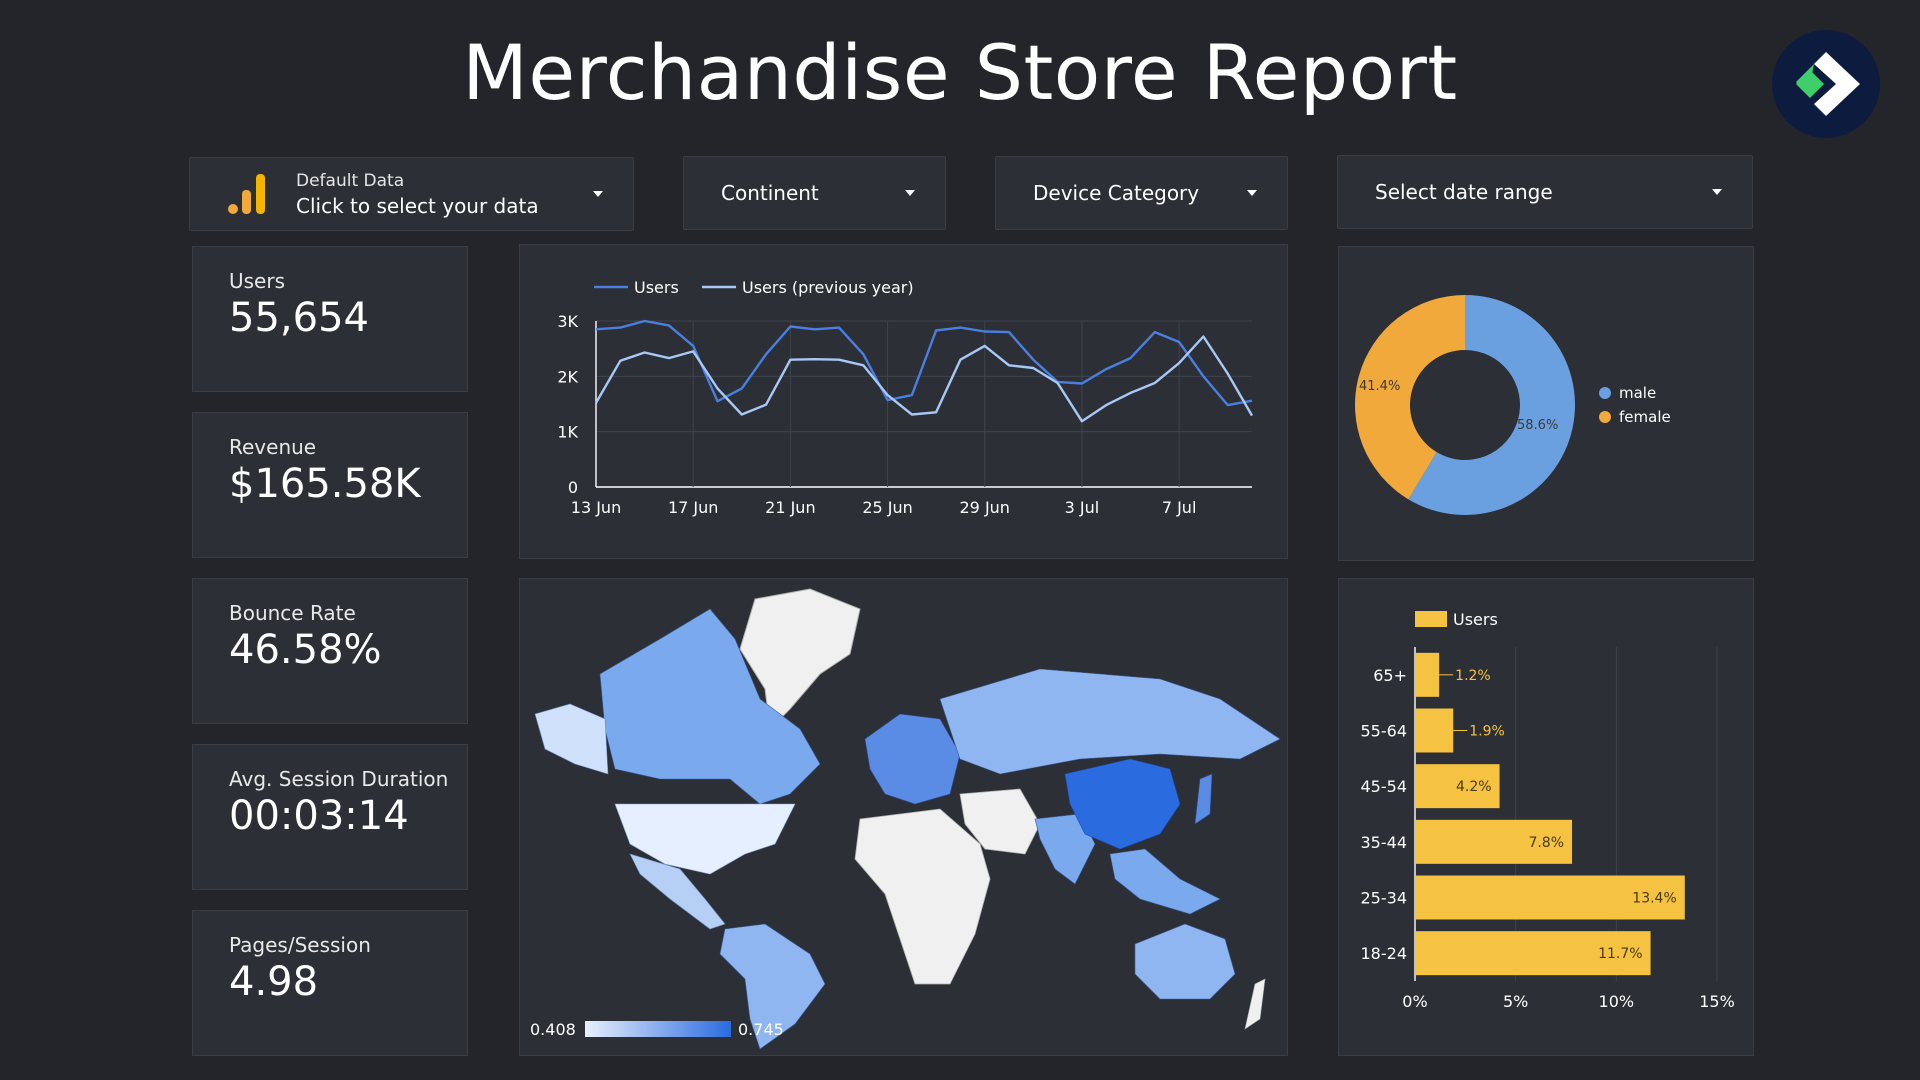 The height and width of the screenshot is (1080, 1920). What do you see at coordinates (1617, 1001) in the screenshot?
I see `x-tick-label: 10%` at bounding box center [1617, 1001].